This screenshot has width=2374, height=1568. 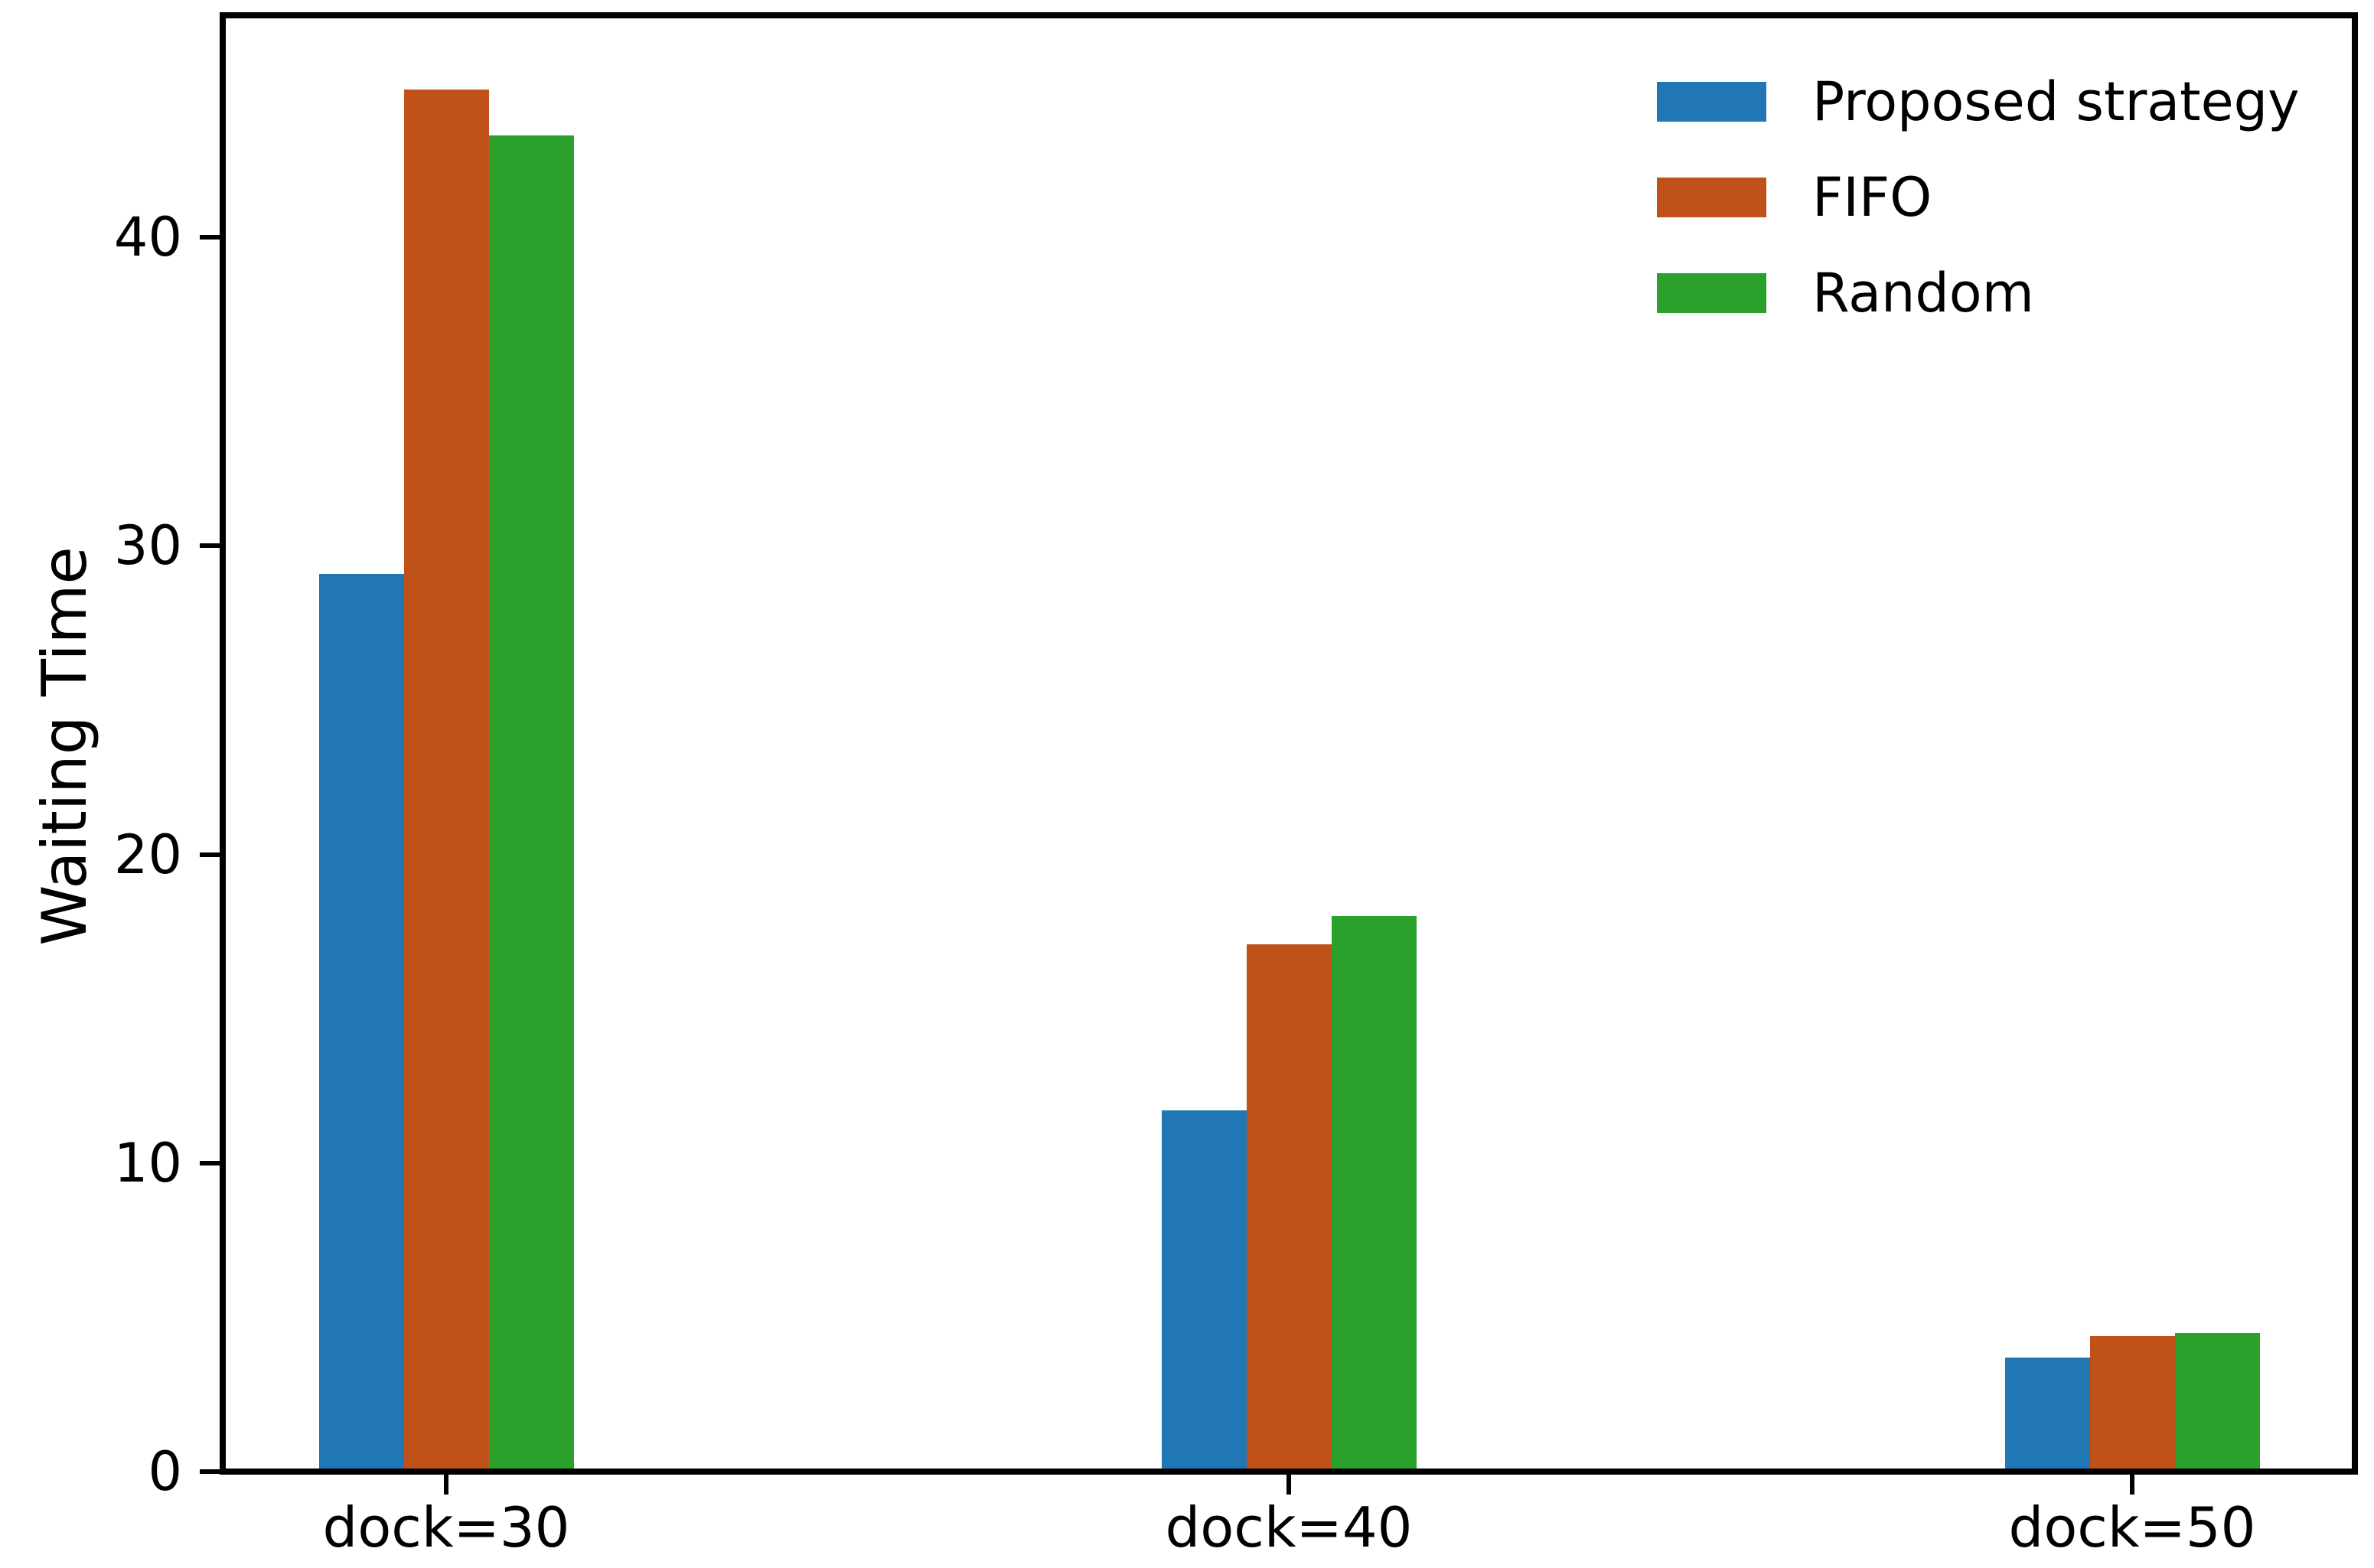 What do you see at coordinates (2132, 1485) in the screenshot?
I see `x-tick-mark-dock=50` at bounding box center [2132, 1485].